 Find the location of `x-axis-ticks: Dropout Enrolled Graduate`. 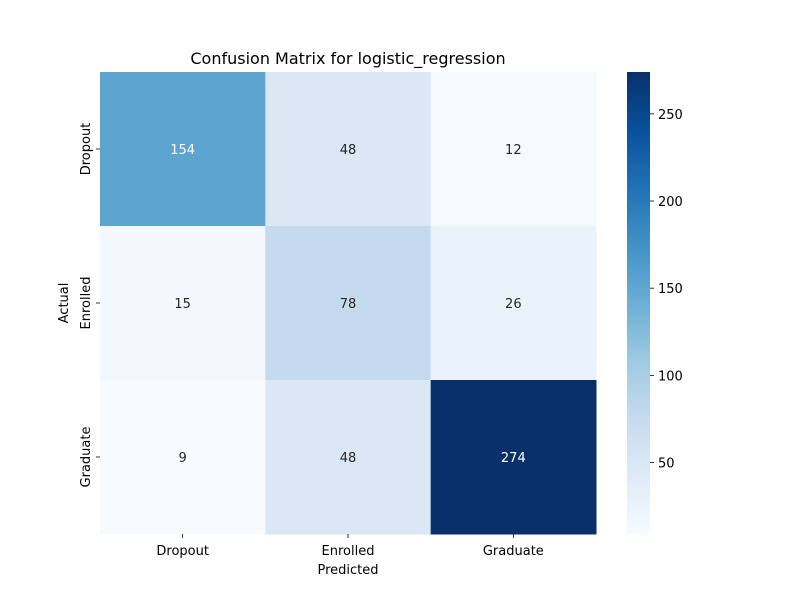

x-axis-ticks: Dropout Enrolled Graduate is located at coordinates (350, 546).